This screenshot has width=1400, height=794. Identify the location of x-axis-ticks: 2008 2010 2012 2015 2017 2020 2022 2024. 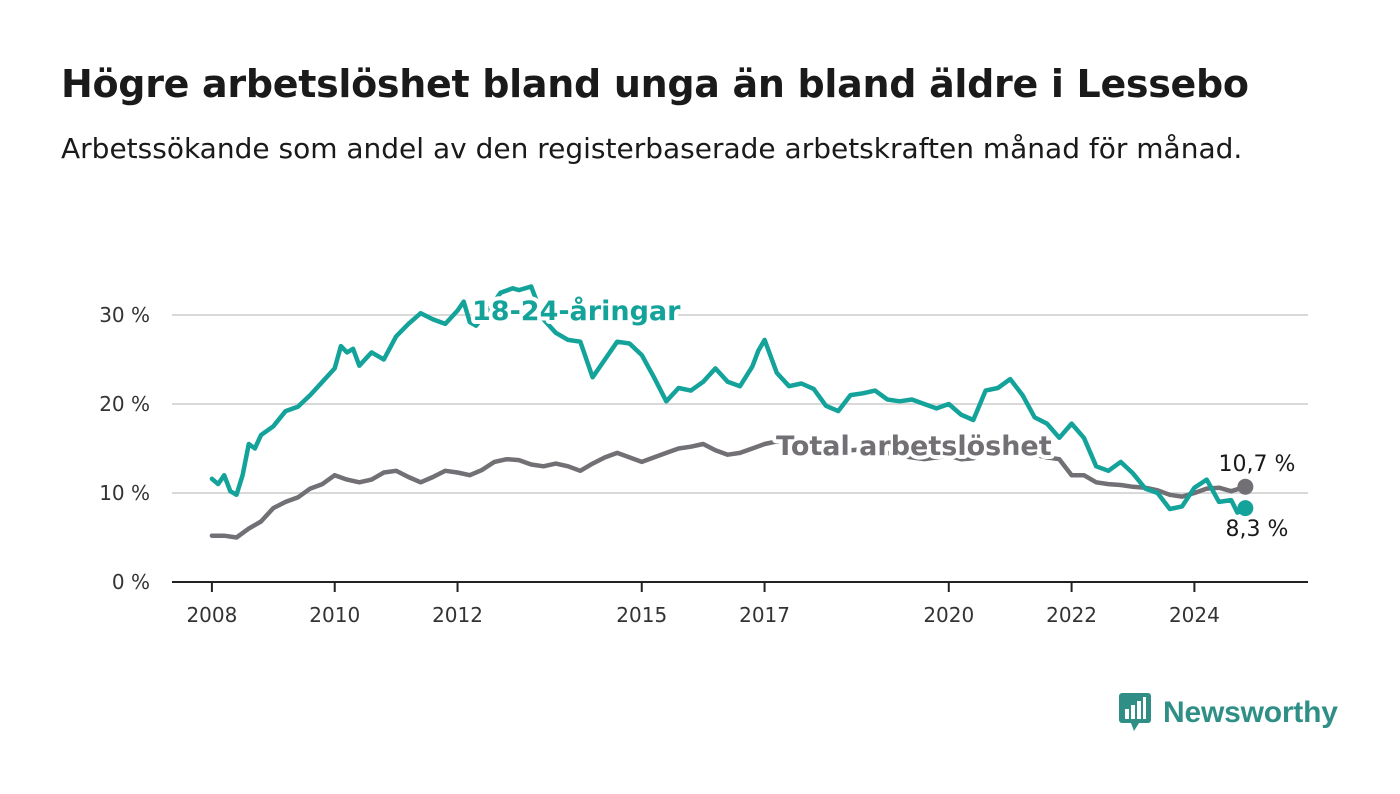
(703, 604).